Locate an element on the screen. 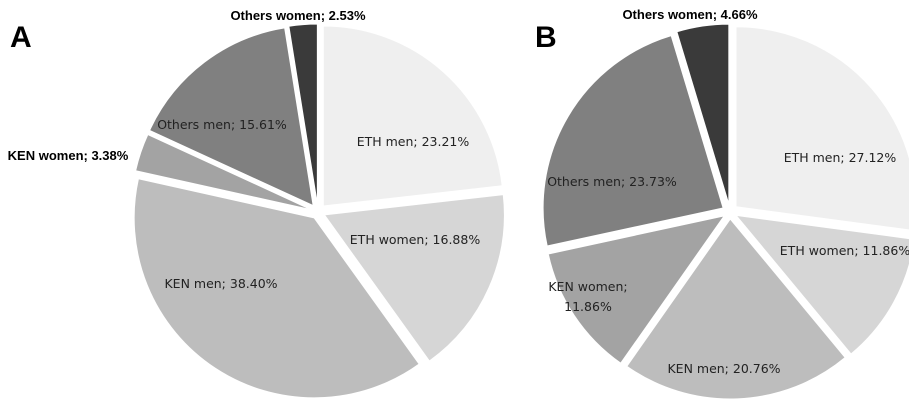 This screenshot has height=399, width=909. slice-a-eth-men is located at coordinates (412, 116).